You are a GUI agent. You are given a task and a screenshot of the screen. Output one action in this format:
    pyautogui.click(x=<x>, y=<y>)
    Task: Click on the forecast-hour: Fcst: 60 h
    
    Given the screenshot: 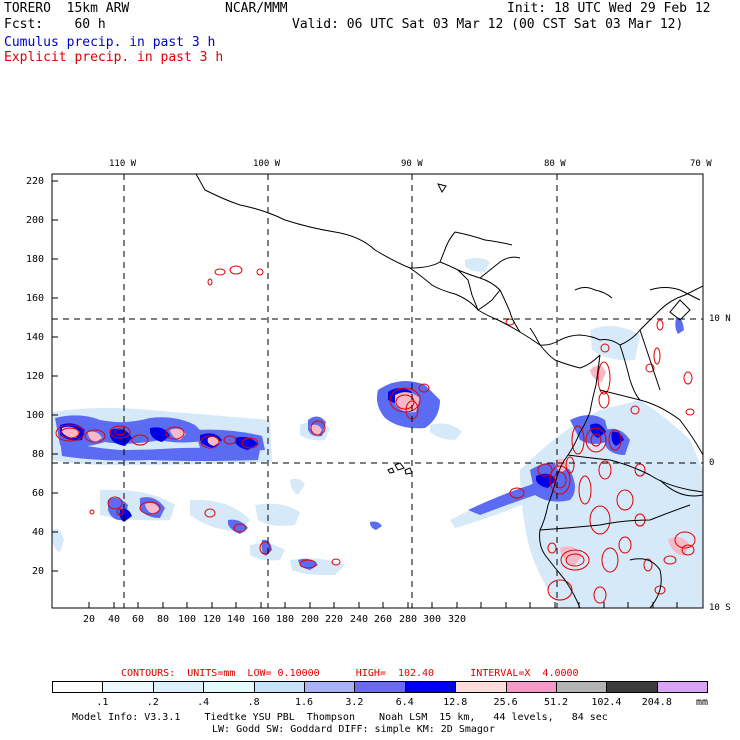 What is the action you would take?
    pyautogui.click(x=55, y=24)
    